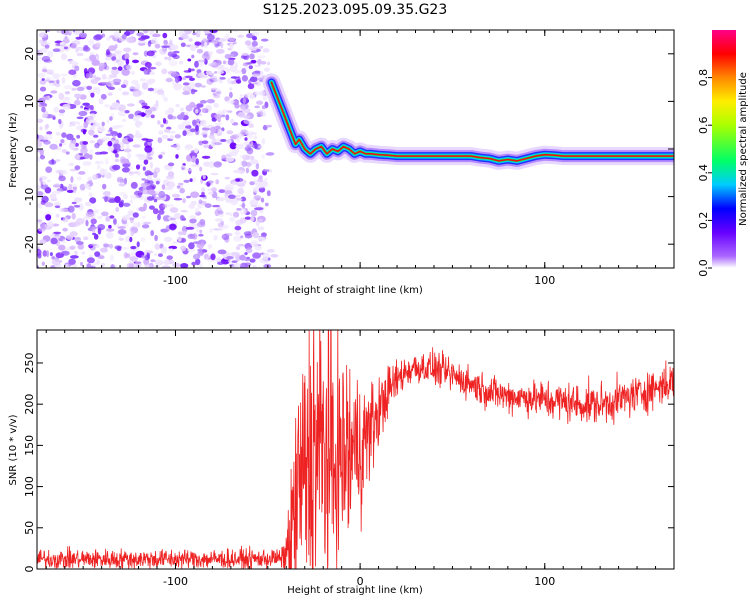  I want to click on snr-ytick-label: 50, so click(29, 528).